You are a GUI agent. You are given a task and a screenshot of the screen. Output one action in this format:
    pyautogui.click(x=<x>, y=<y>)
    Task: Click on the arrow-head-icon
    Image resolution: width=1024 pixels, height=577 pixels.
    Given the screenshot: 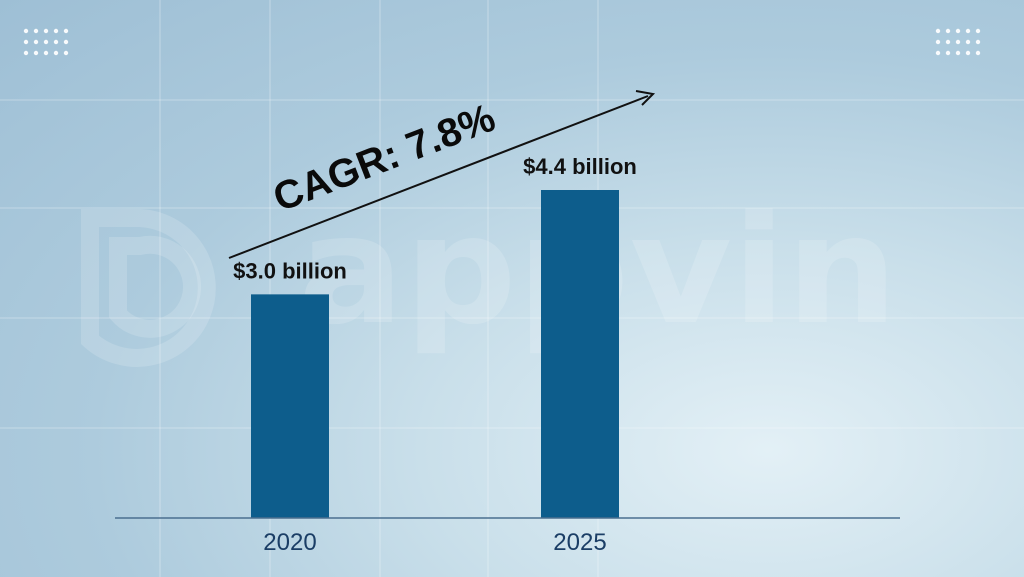 What is the action you would take?
    pyautogui.click(x=645, y=98)
    